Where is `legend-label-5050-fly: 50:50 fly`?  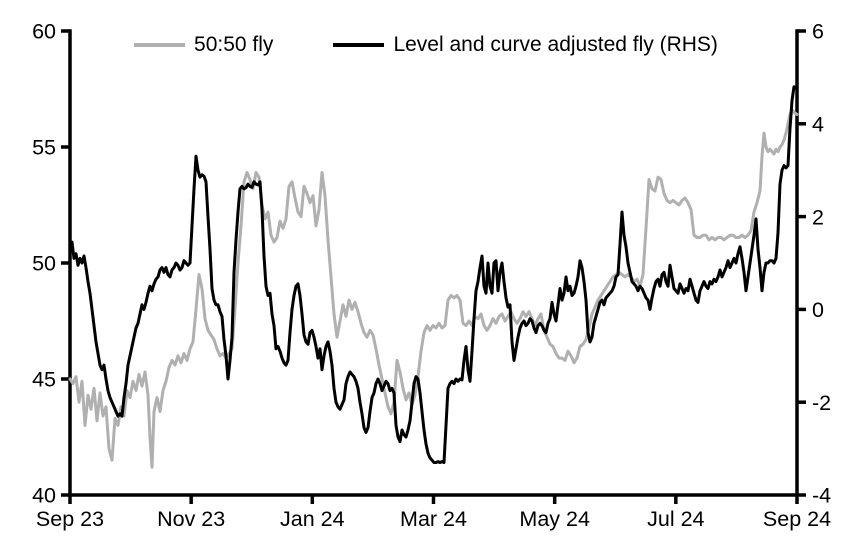
legend-label-5050-fly: 50:50 fly is located at coordinates (234, 44).